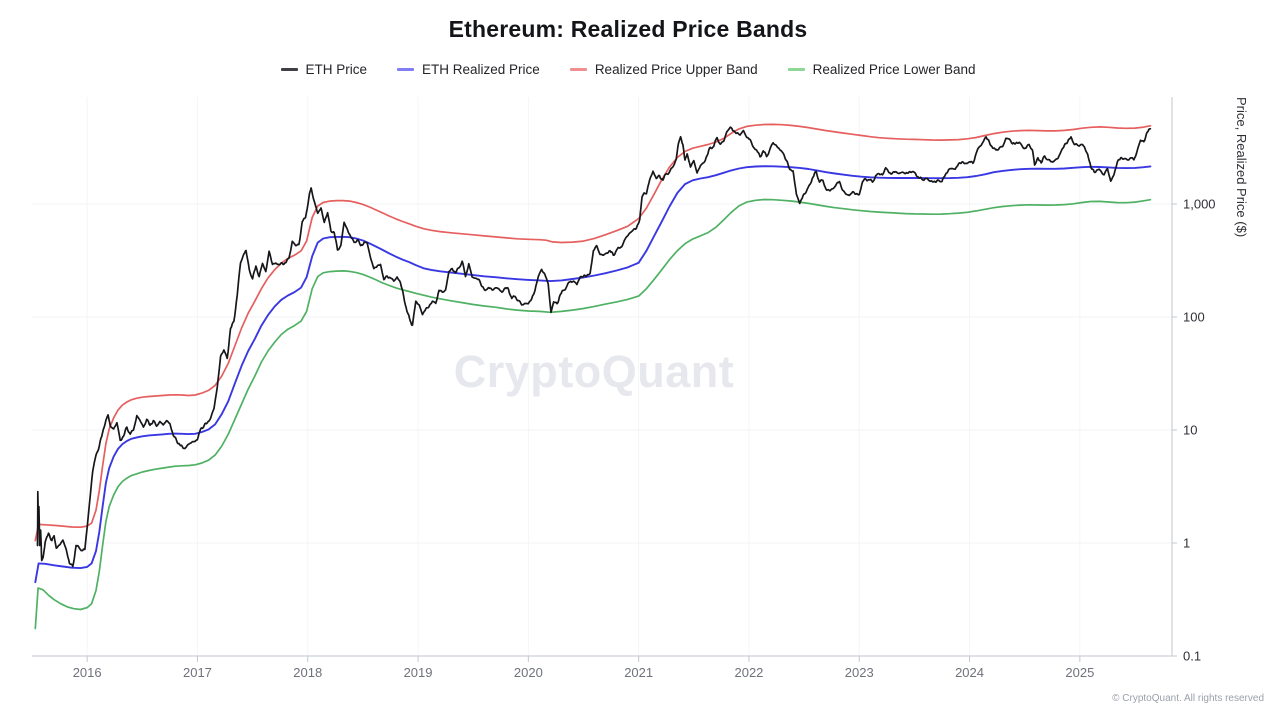 This screenshot has width=1280, height=720. Describe the element at coordinates (859, 672) in the screenshot. I see `x-tick-label: 2023` at that location.